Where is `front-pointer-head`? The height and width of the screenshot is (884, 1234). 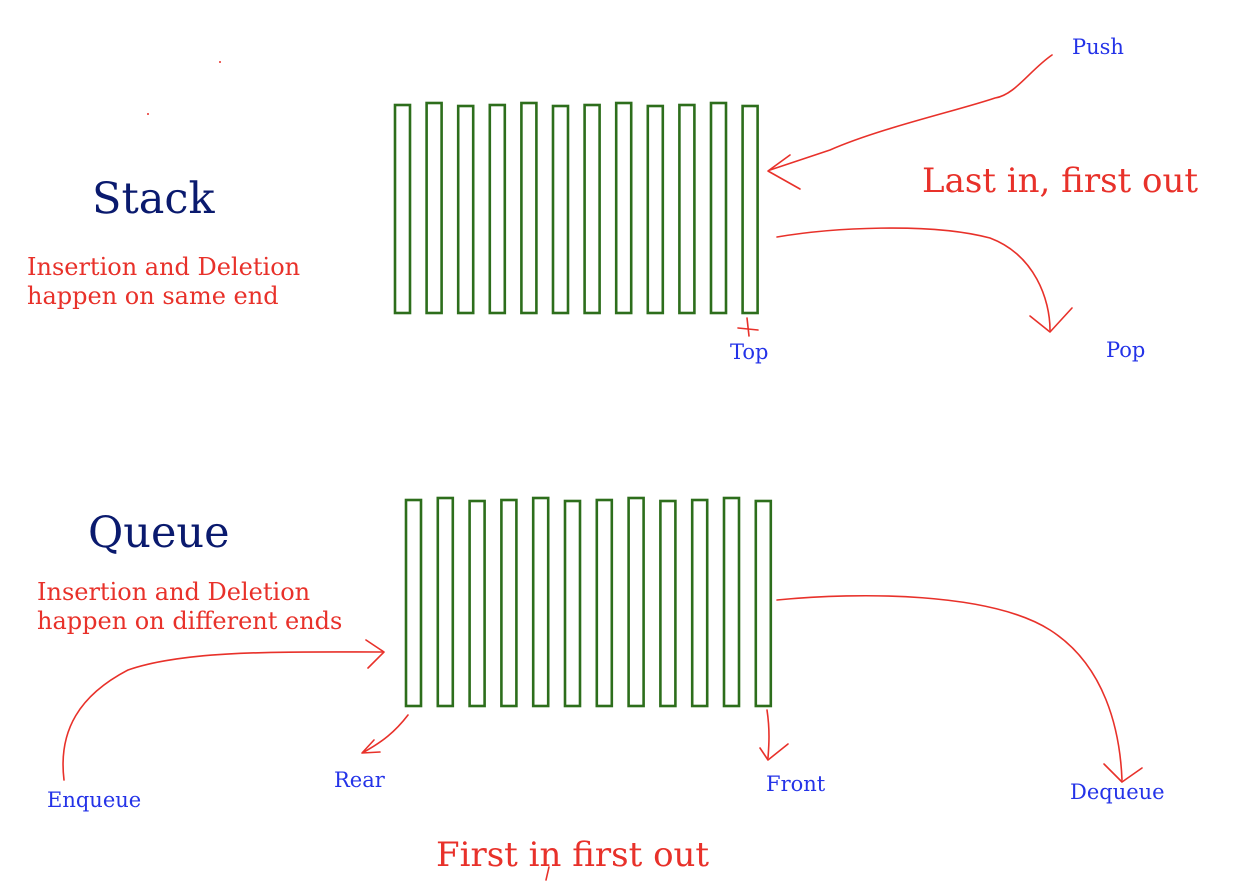
front-pointer-head is located at coordinates (774, 752).